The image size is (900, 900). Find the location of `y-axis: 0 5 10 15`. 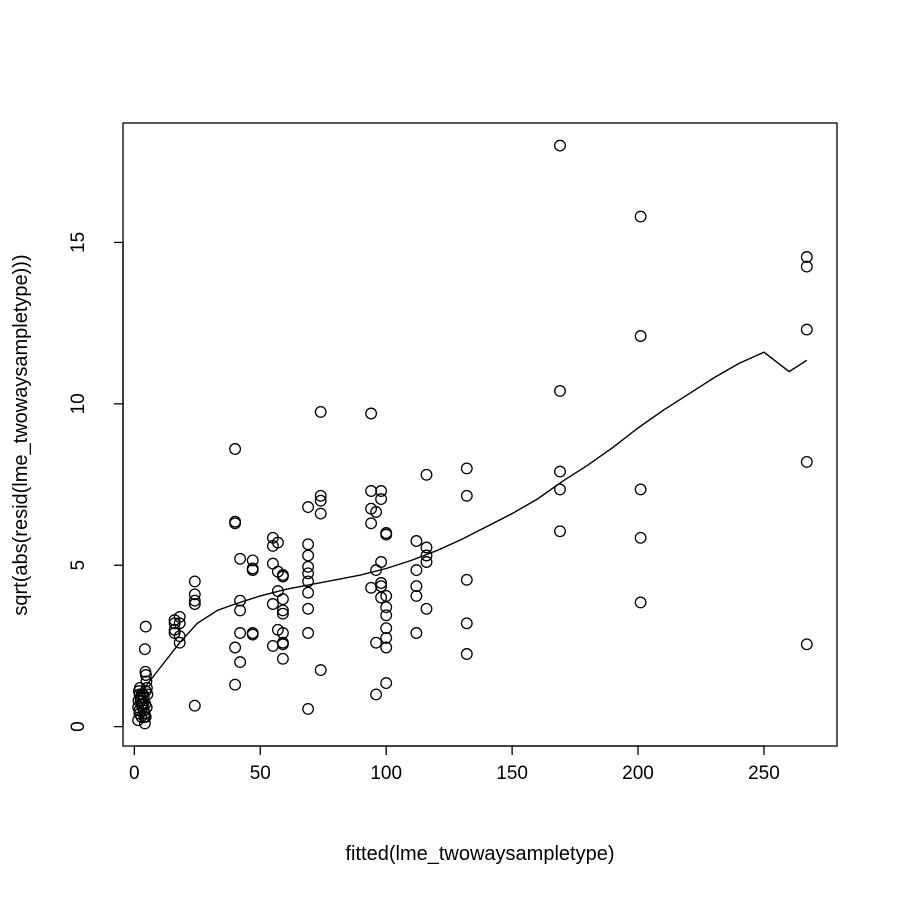

y-axis: 0 5 10 15 is located at coordinates (96, 482).